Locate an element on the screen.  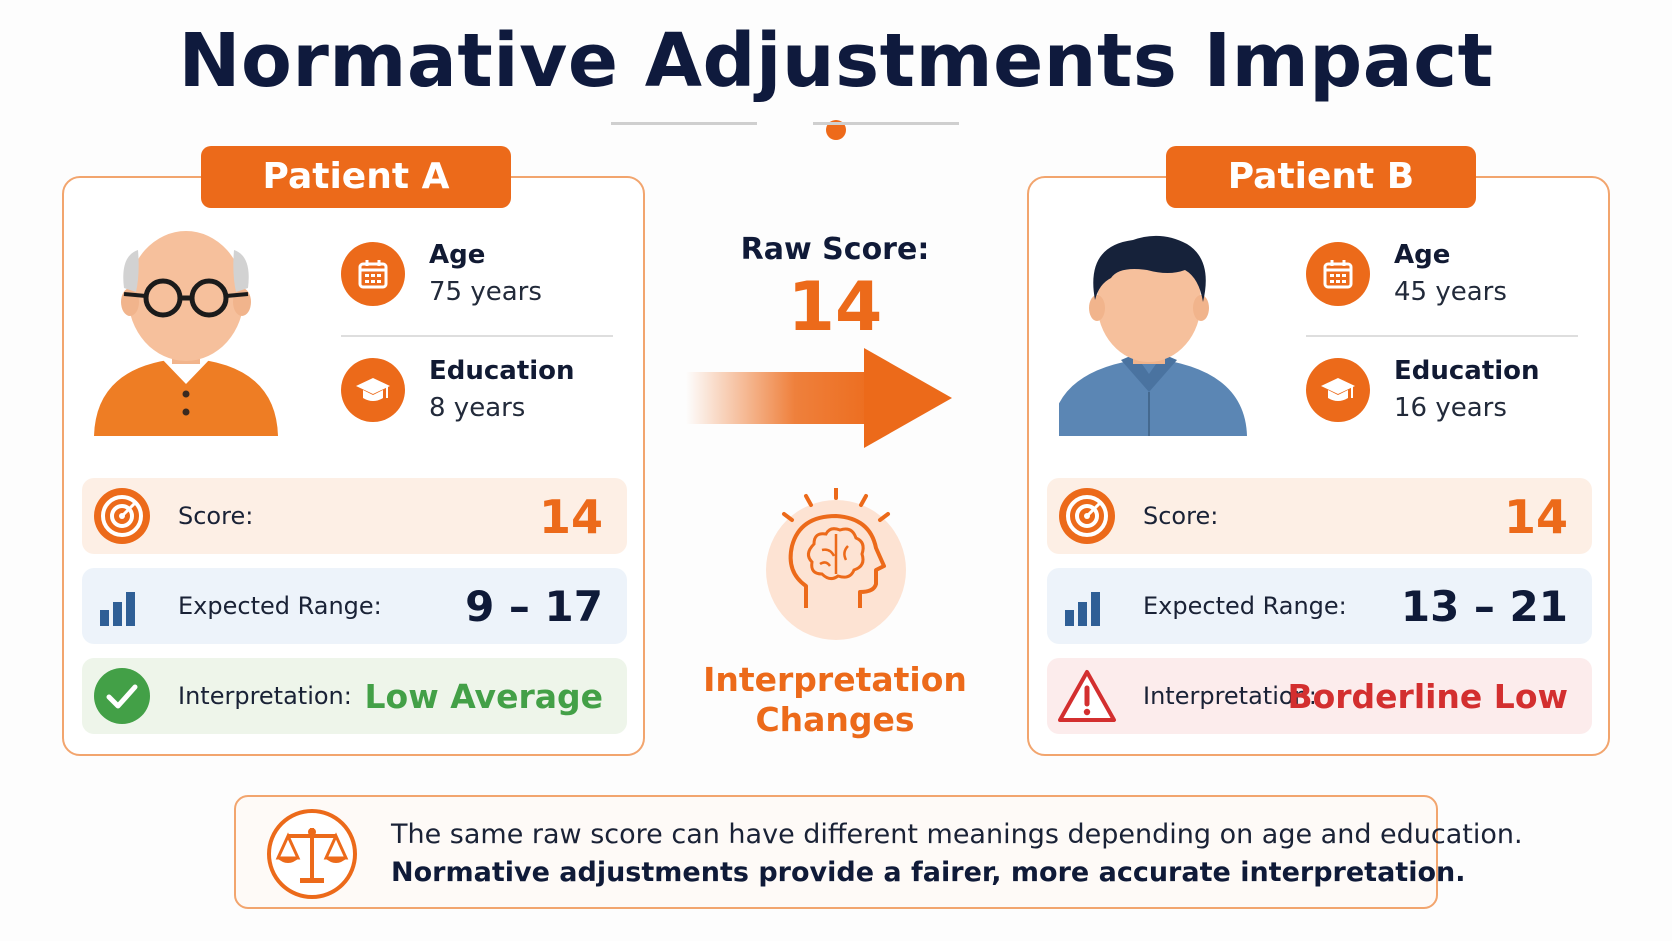
interpretation-changes-text: Interpretation Changes is located at coordinates (835, 700).